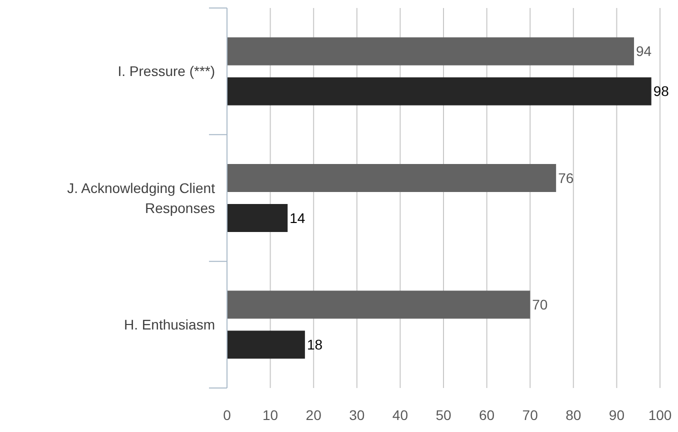 This screenshot has height=432, width=678. Describe the element at coordinates (314, 415) in the screenshot. I see `x-tick-label: 20` at that location.